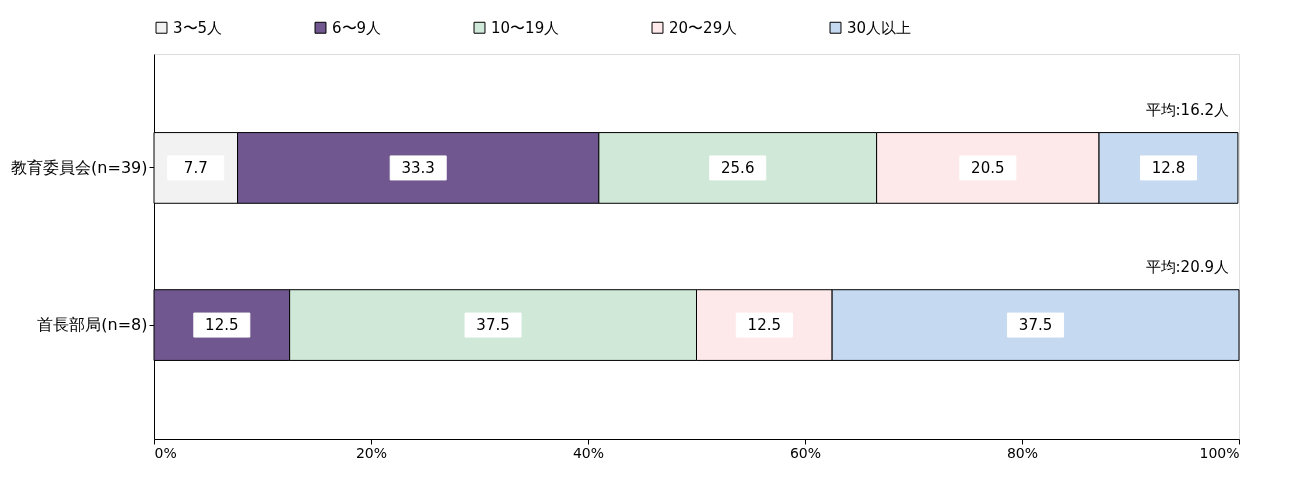 The image size is (1290, 500). Describe the element at coordinates (1219, 452) in the screenshot. I see `x-tick-label: 100%` at that location.